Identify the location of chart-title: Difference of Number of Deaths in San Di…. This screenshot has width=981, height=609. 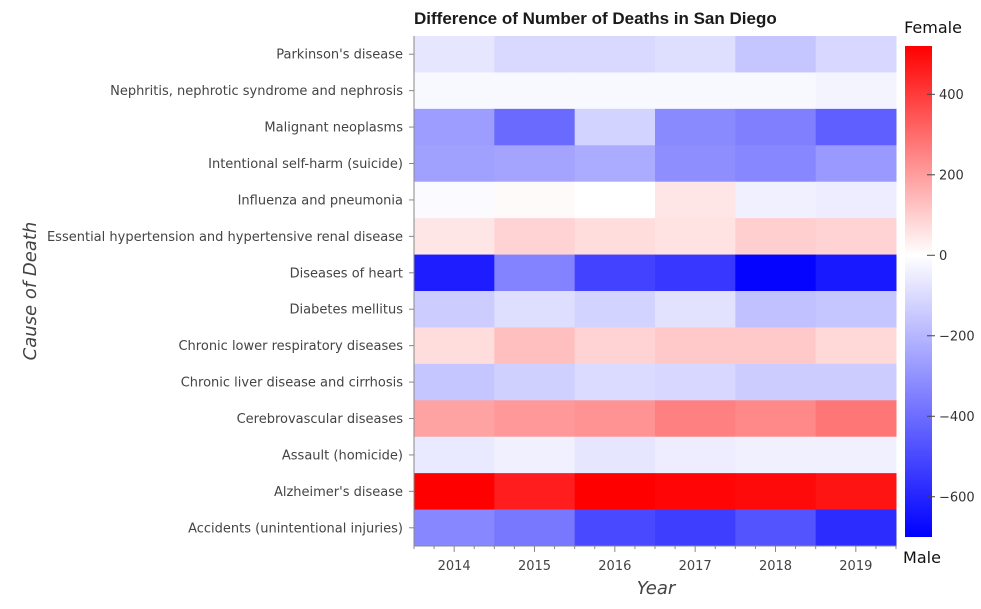
(595, 18).